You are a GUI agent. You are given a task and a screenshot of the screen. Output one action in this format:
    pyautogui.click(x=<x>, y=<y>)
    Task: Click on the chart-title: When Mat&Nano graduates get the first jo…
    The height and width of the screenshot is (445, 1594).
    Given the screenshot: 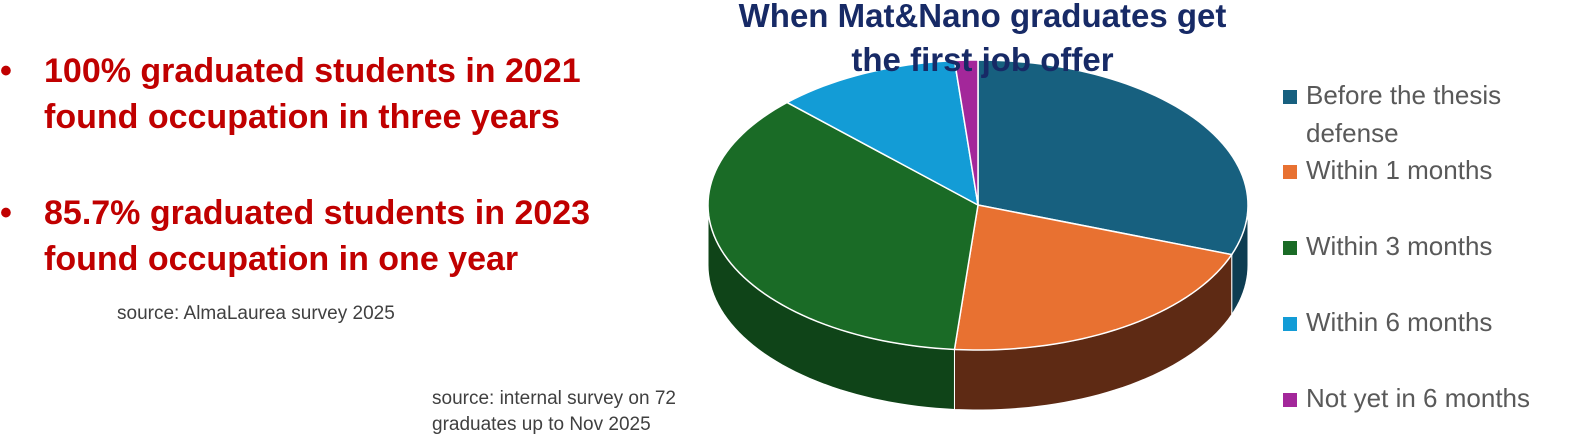 What is the action you would take?
    pyautogui.click(x=982, y=39)
    